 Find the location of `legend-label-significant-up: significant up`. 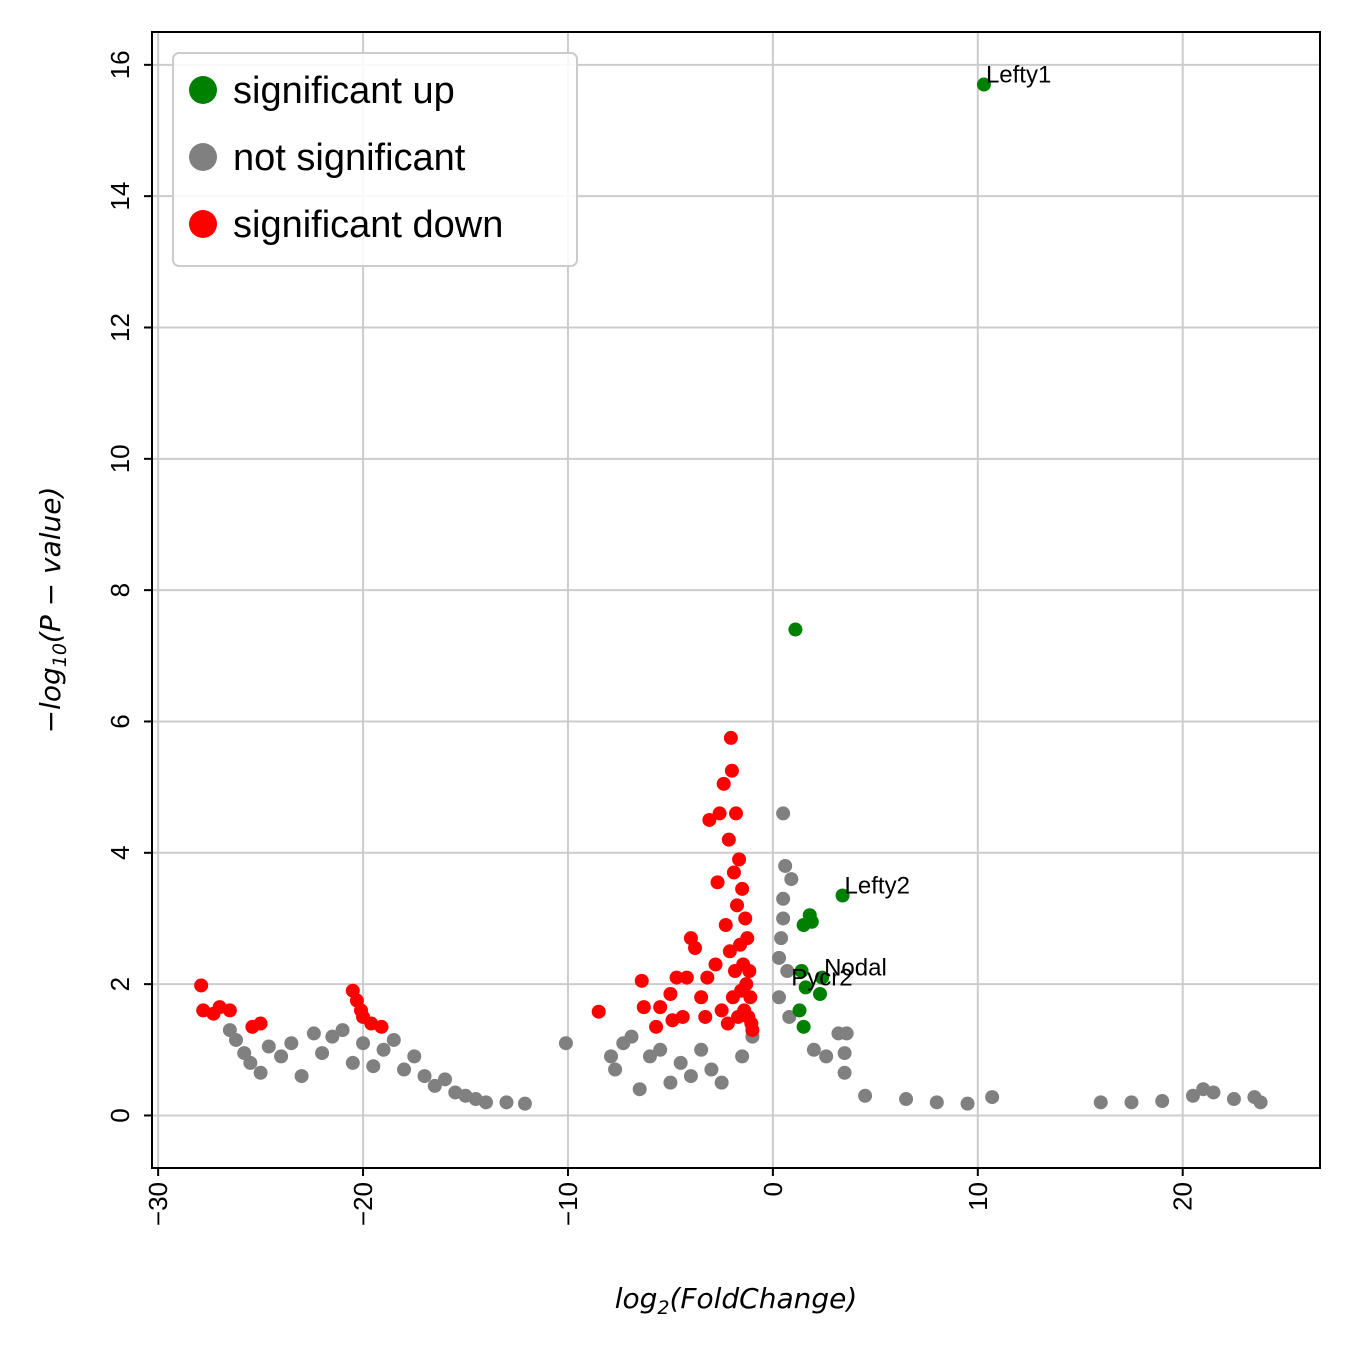

legend-label-significant-up: significant up is located at coordinates (344, 91).